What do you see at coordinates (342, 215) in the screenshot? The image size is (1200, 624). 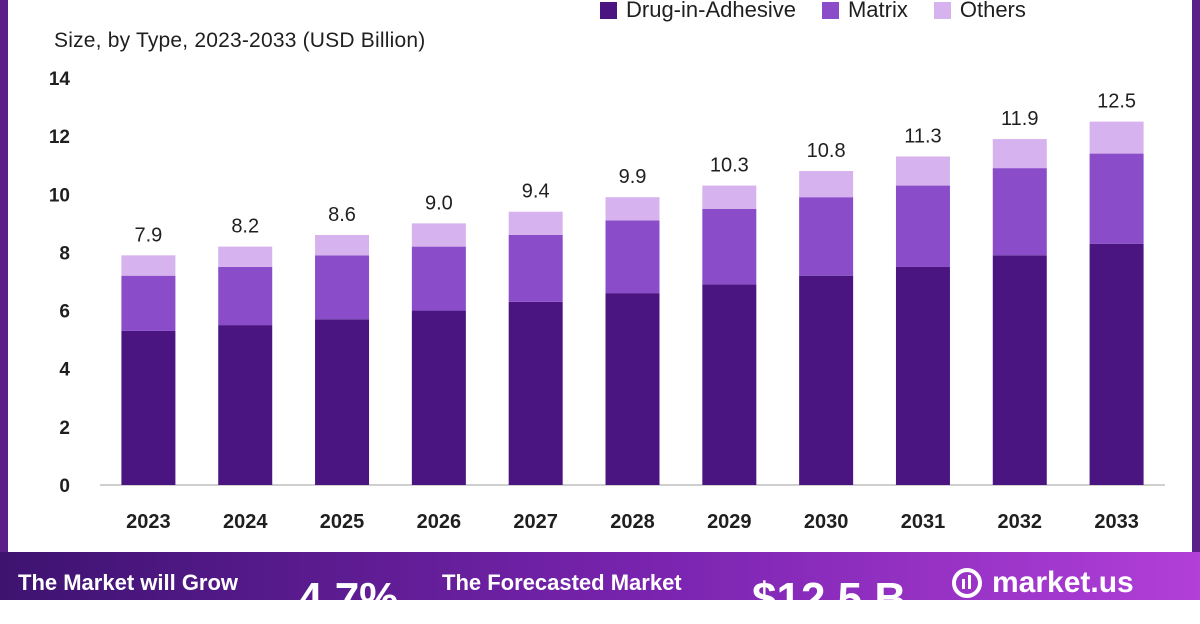 I see `bar-total-label: 8.6` at bounding box center [342, 215].